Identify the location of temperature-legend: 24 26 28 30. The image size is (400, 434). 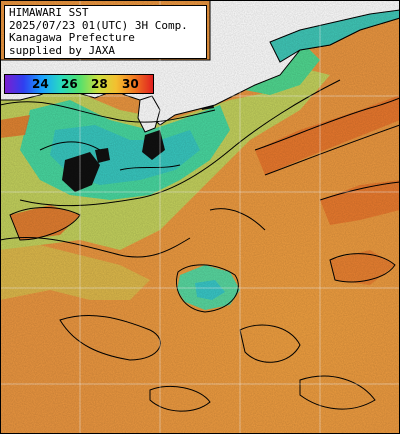
(79, 84).